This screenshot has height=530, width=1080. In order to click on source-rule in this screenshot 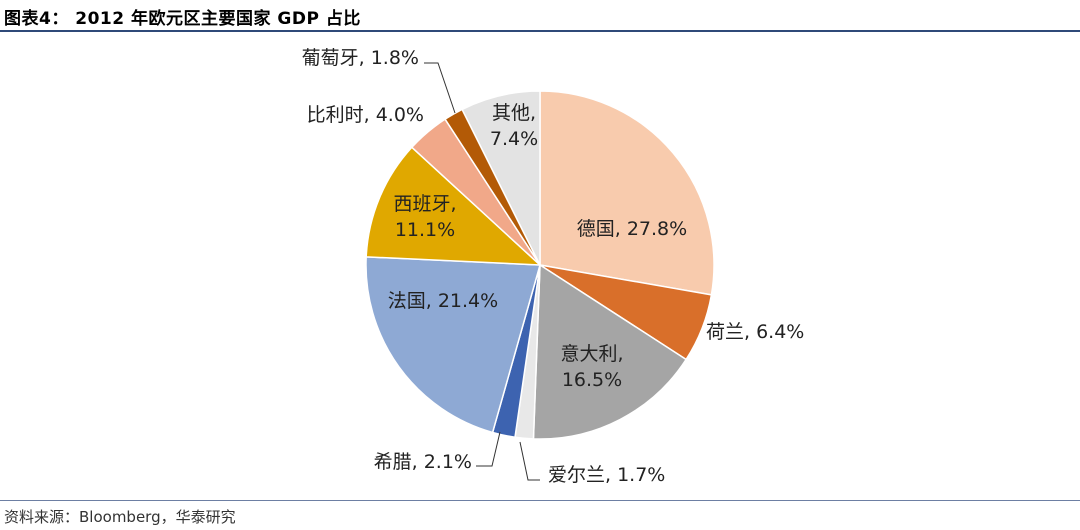, I will do `click(540, 500)`.